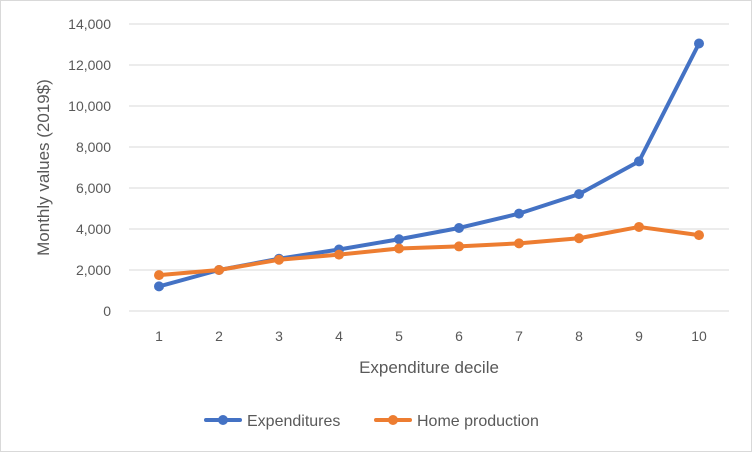 This screenshot has width=752, height=453. I want to click on legend: Expenditures Home production, so click(371, 421).